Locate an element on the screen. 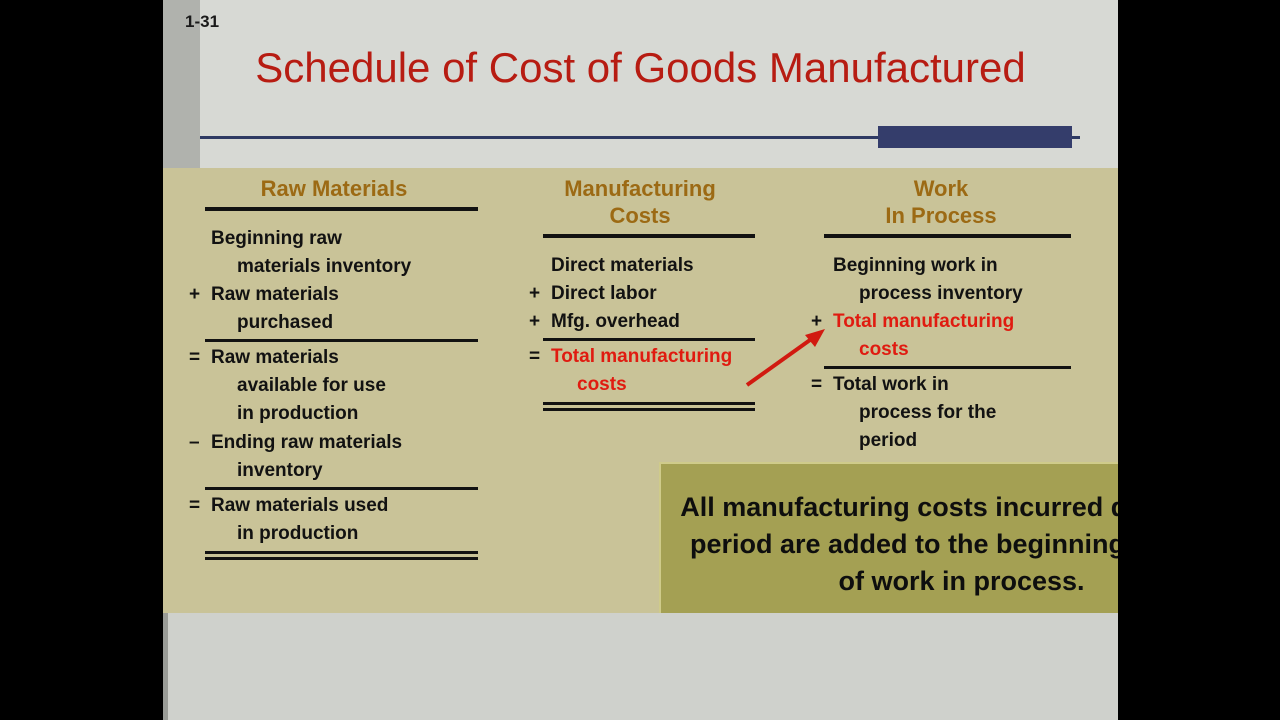 The height and width of the screenshot is (720, 1280). heading-line-1: Work is located at coordinates (941, 188).